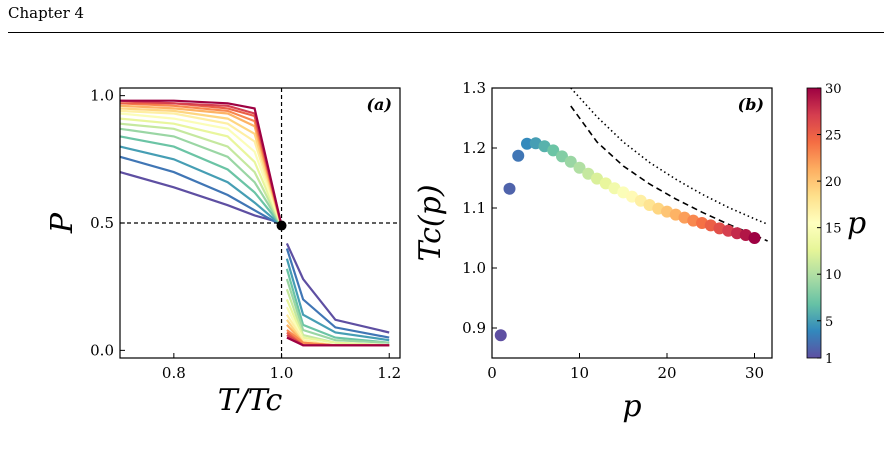 Image resolution: width=892 pixels, height=466 pixels. Describe the element at coordinates (829, 359) in the screenshot. I see `colorbar-tick-label: 1` at that location.